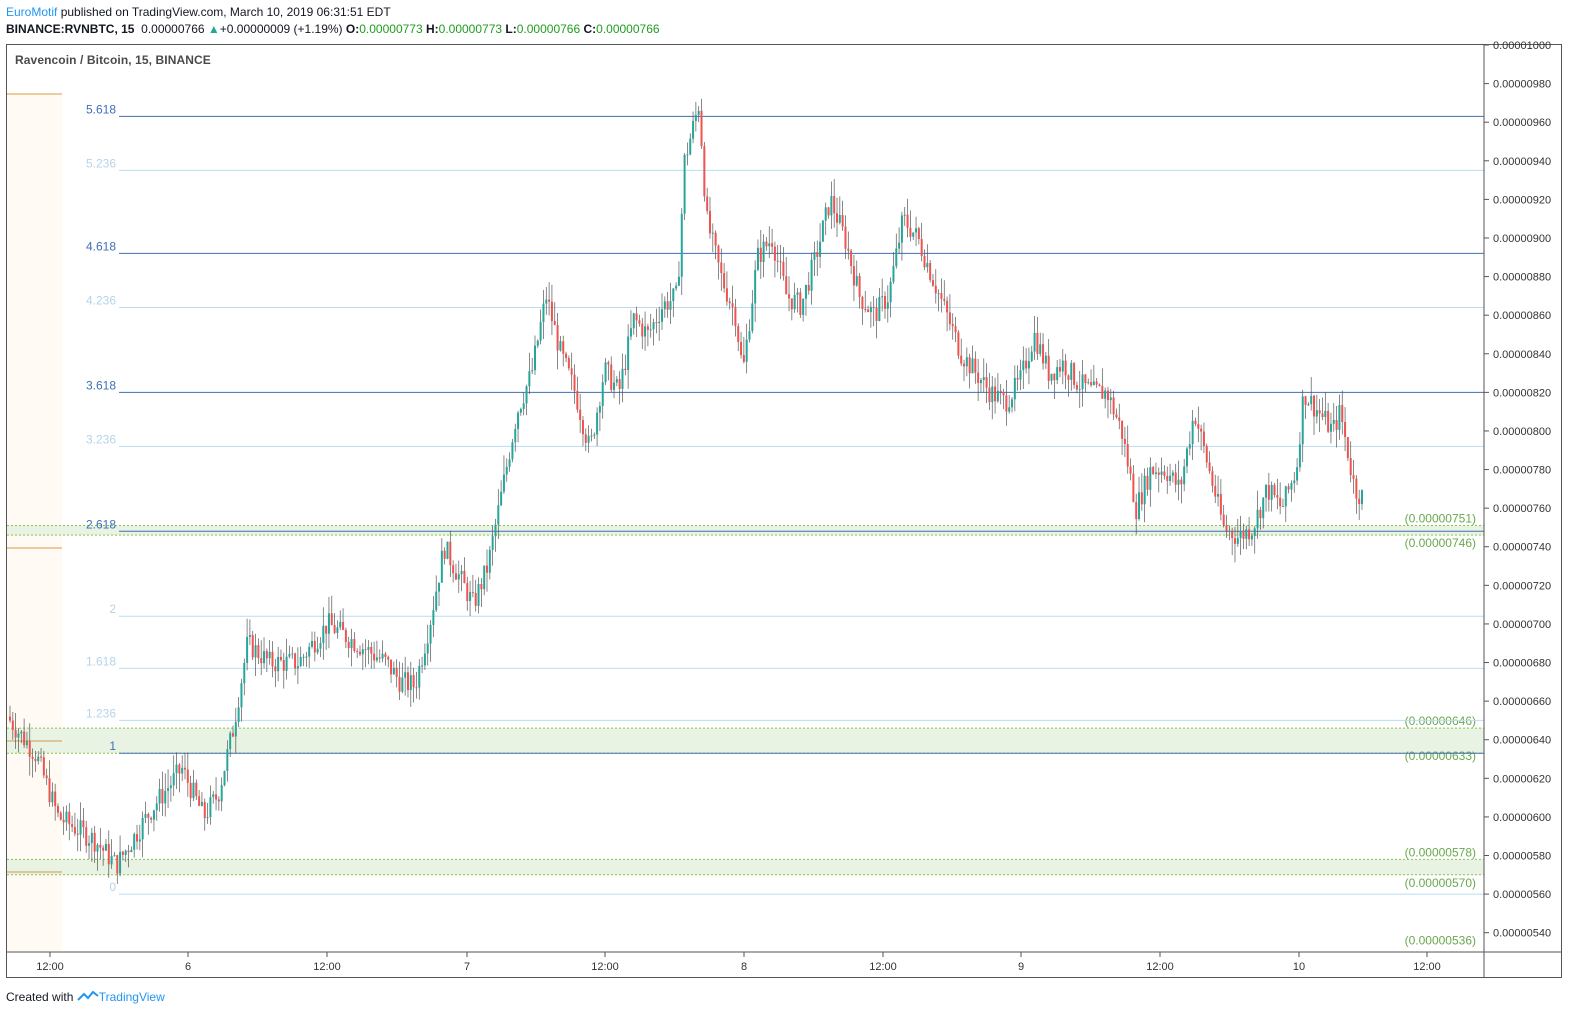 The image size is (1571, 1018). What do you see at coordinates (1522, 548) in the screenshot?
I see `price-tick-label: 0.00000740` at bounding box center [1522, 548].